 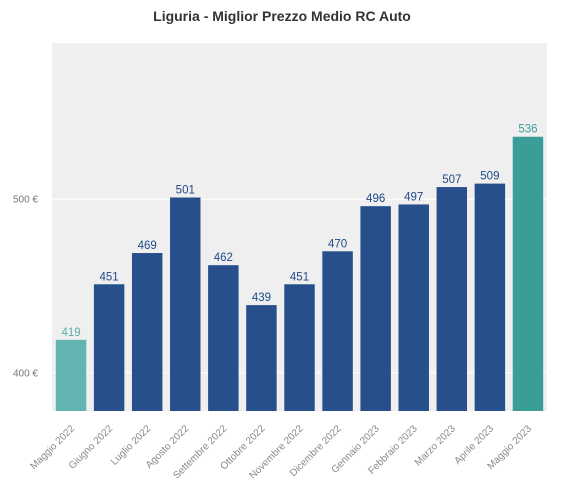 I want to click on data-label: 509, so click(x=489, y=177).